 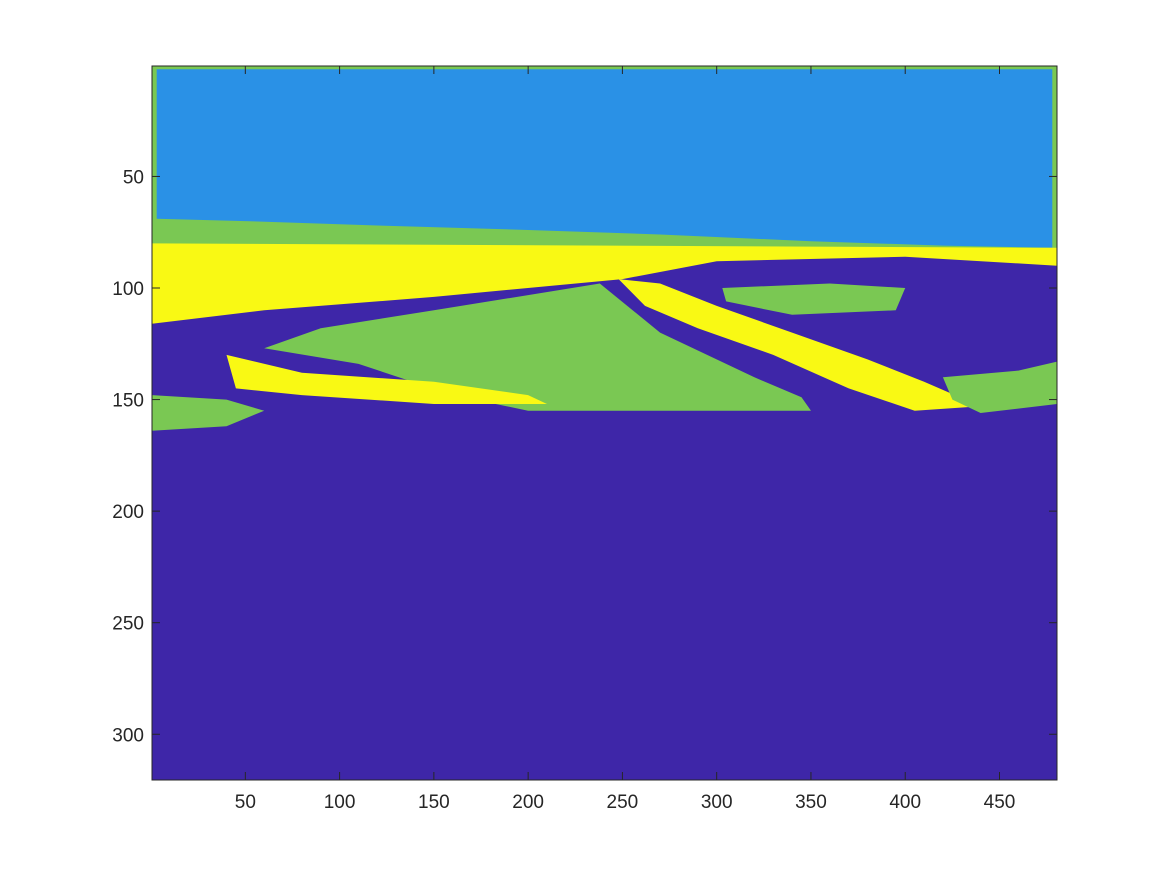 I want to click on x-tick-label: 150, so click(x=434, y=802).